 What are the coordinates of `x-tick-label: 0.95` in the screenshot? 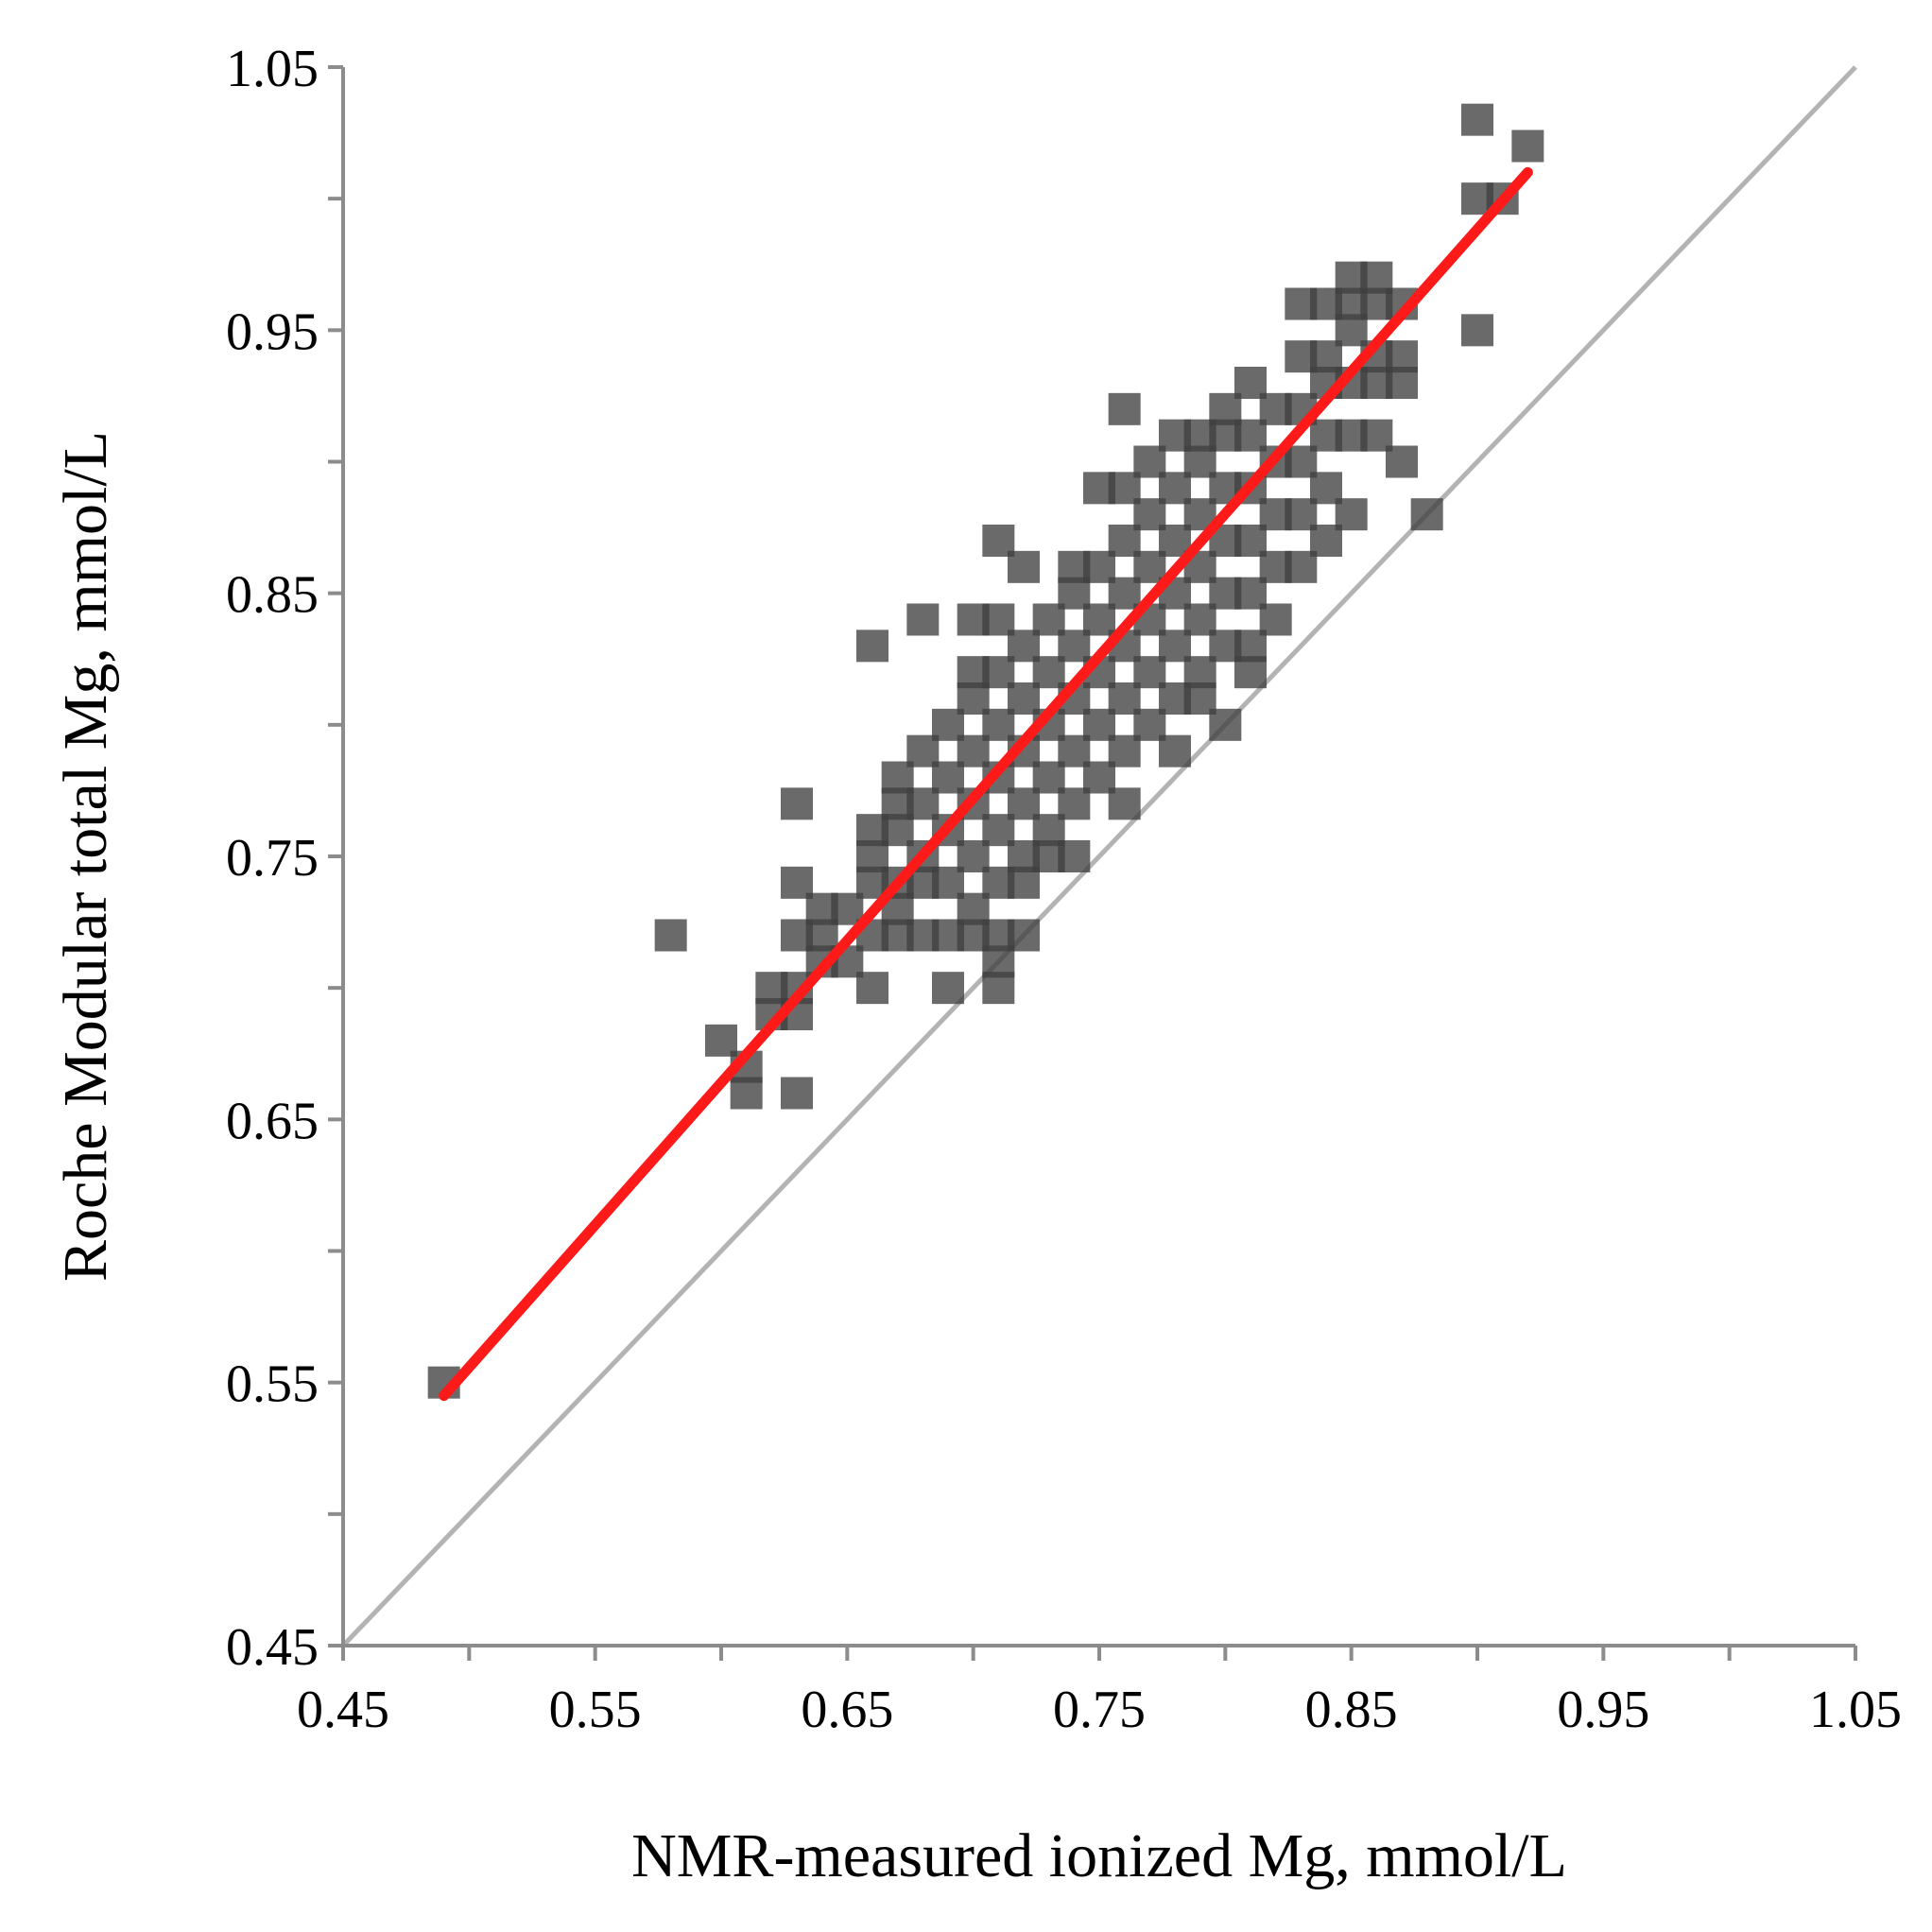 It's located at (1603, 1710).